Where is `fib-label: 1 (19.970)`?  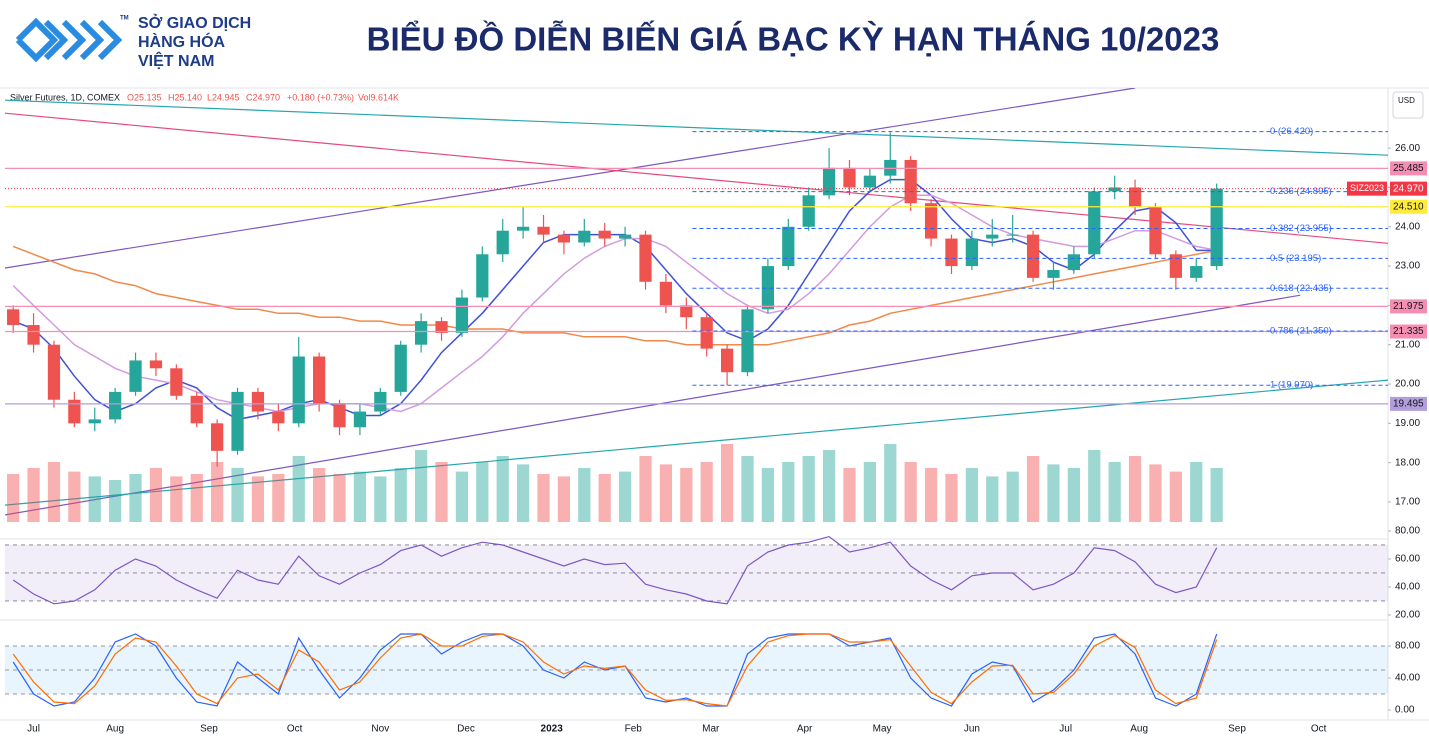
fib-label: 1 (19.970) is located at coordinates (1291, 385).